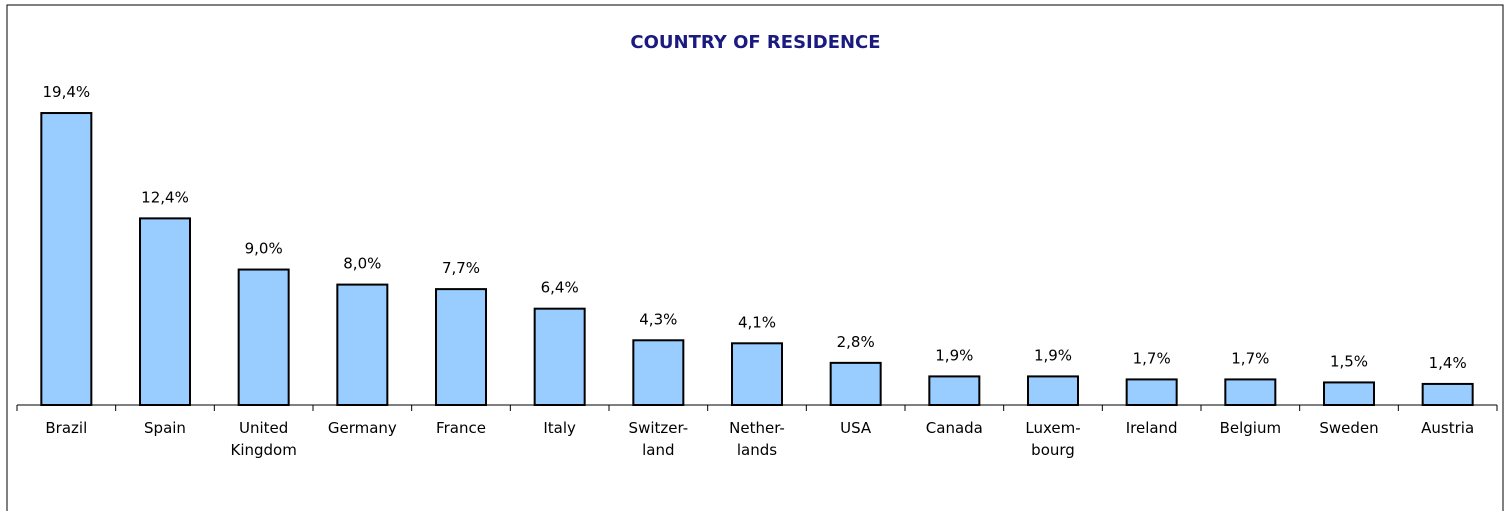 The width and height of the screenshot is (1511, 511). Describe the element at coordinates (856, 428) in the screenshot. I see `x-tick-label: USA` at that location.